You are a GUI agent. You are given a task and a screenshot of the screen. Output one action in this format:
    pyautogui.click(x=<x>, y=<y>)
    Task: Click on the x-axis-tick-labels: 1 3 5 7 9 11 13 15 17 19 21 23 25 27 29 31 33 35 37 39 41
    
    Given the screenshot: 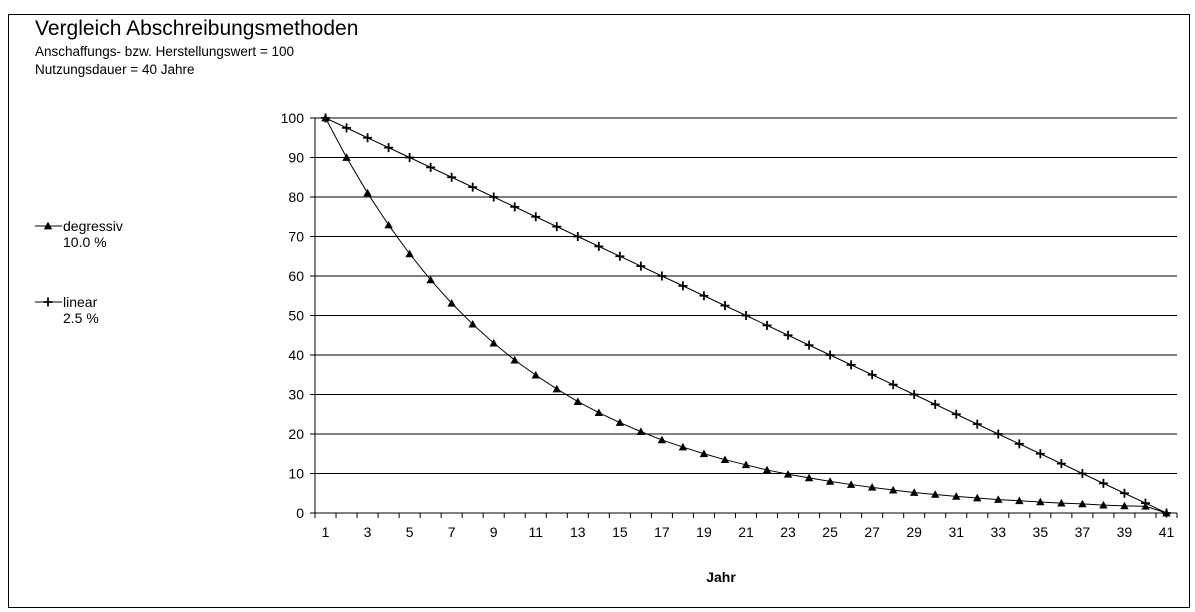 What is the action you would take?
    pyautogui.click(x=748, y=532)
    